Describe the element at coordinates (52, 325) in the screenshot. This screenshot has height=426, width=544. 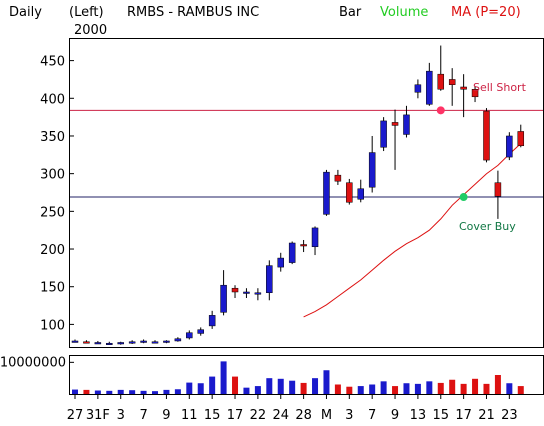
I see `price-tick-label: 100` at that location.